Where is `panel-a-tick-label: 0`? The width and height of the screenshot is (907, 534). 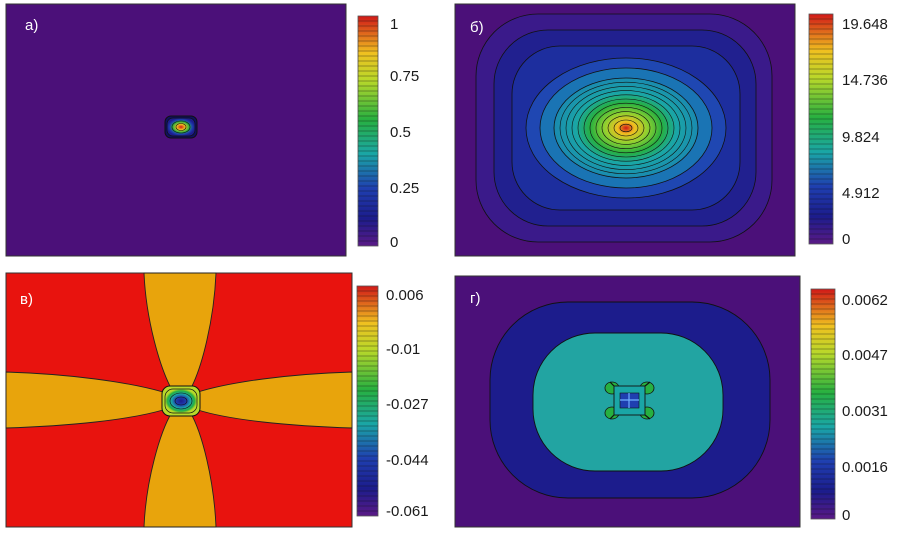
panel-a-tick-label: 0 is located at coordinates (394, 242).